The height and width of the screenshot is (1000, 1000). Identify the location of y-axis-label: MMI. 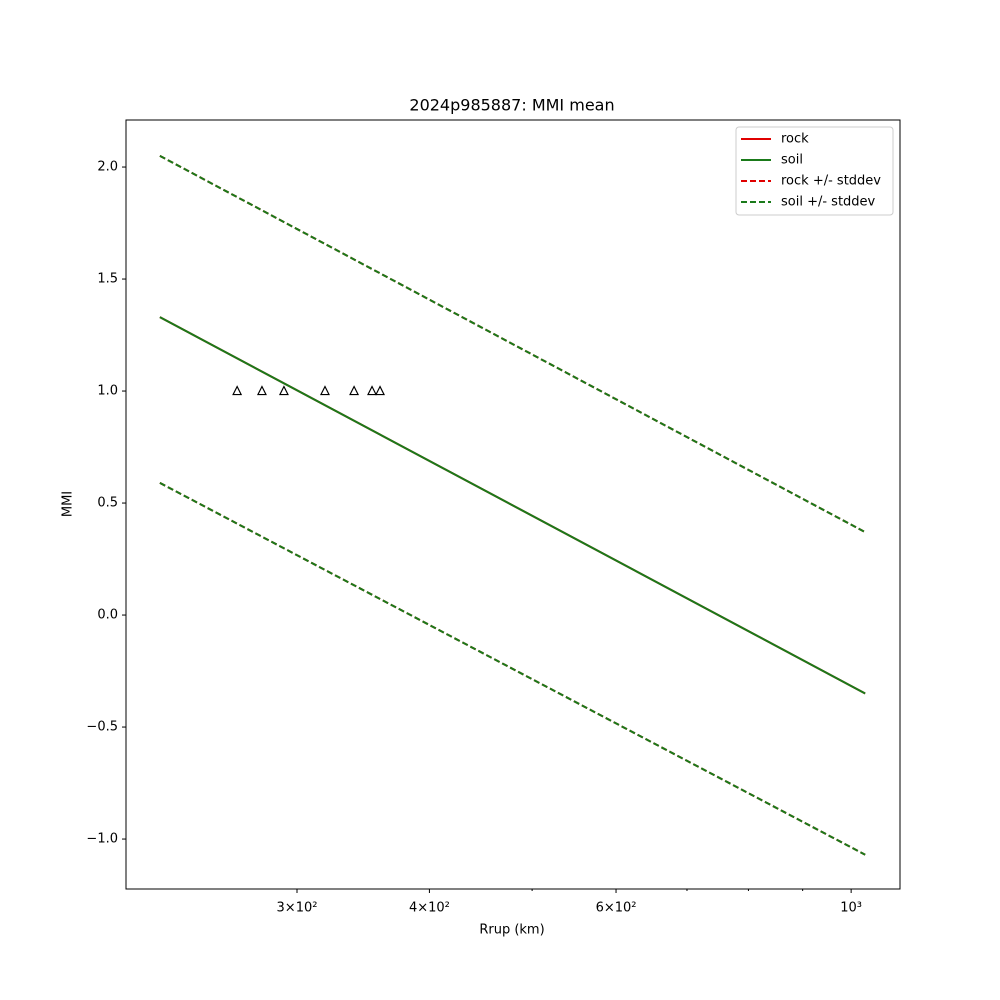
(68, 504).